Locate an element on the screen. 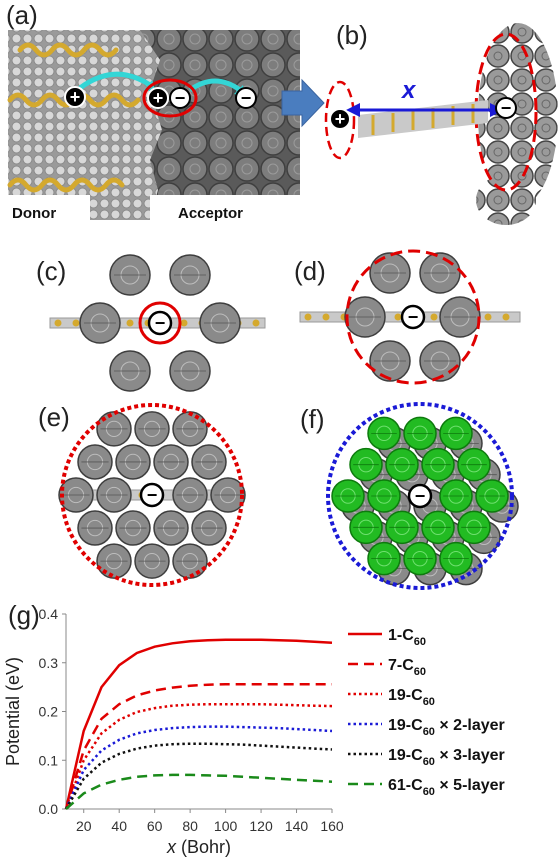 Image resolution: width=559 pixels, height=857 pixels. legend-entry: 19-C60 × 2-layer is located at coordinates (446, 727).